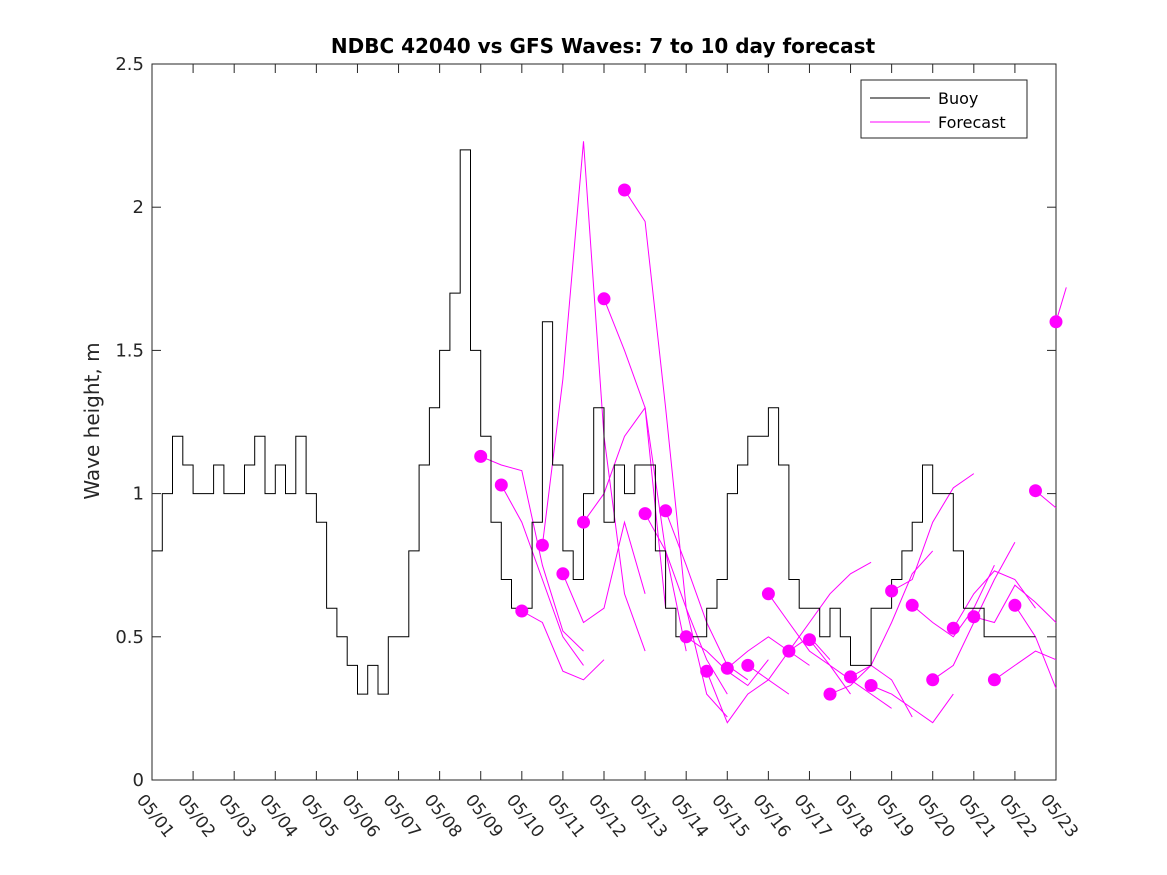  Describe the element at coordinates (129, 350) in the screenshot. I see `y-tick-label: 1.5` at that location.